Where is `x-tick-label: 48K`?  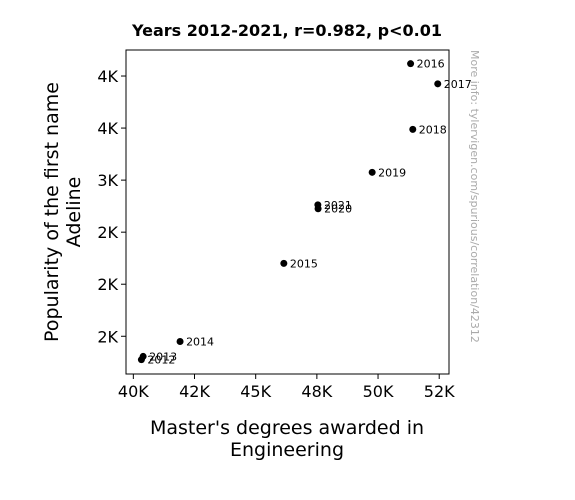
x-tick-label: 48K is located at coordinates (316, 391).